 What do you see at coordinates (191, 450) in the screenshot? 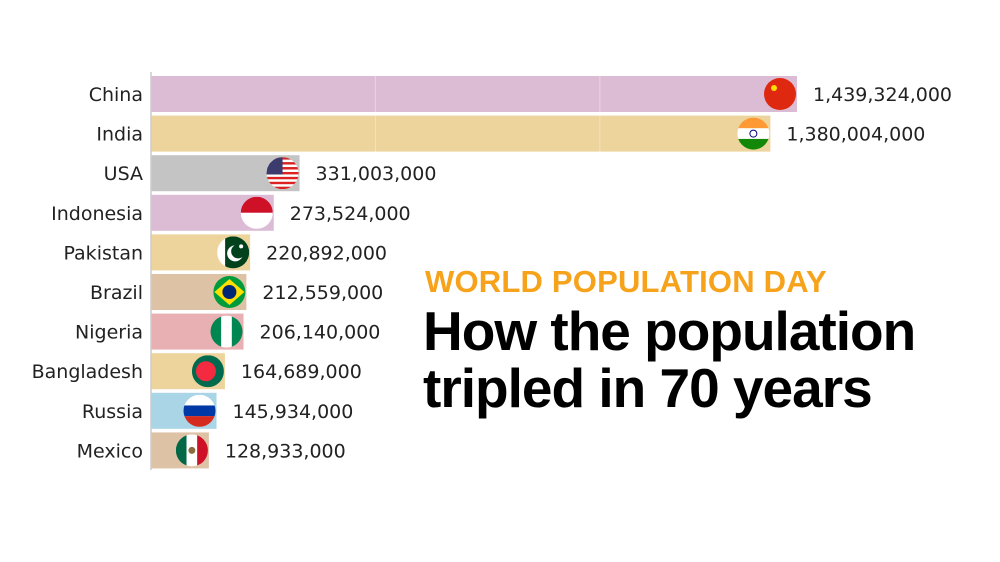
I see `mexico-flag-icon` at bounding box center [191, 450].